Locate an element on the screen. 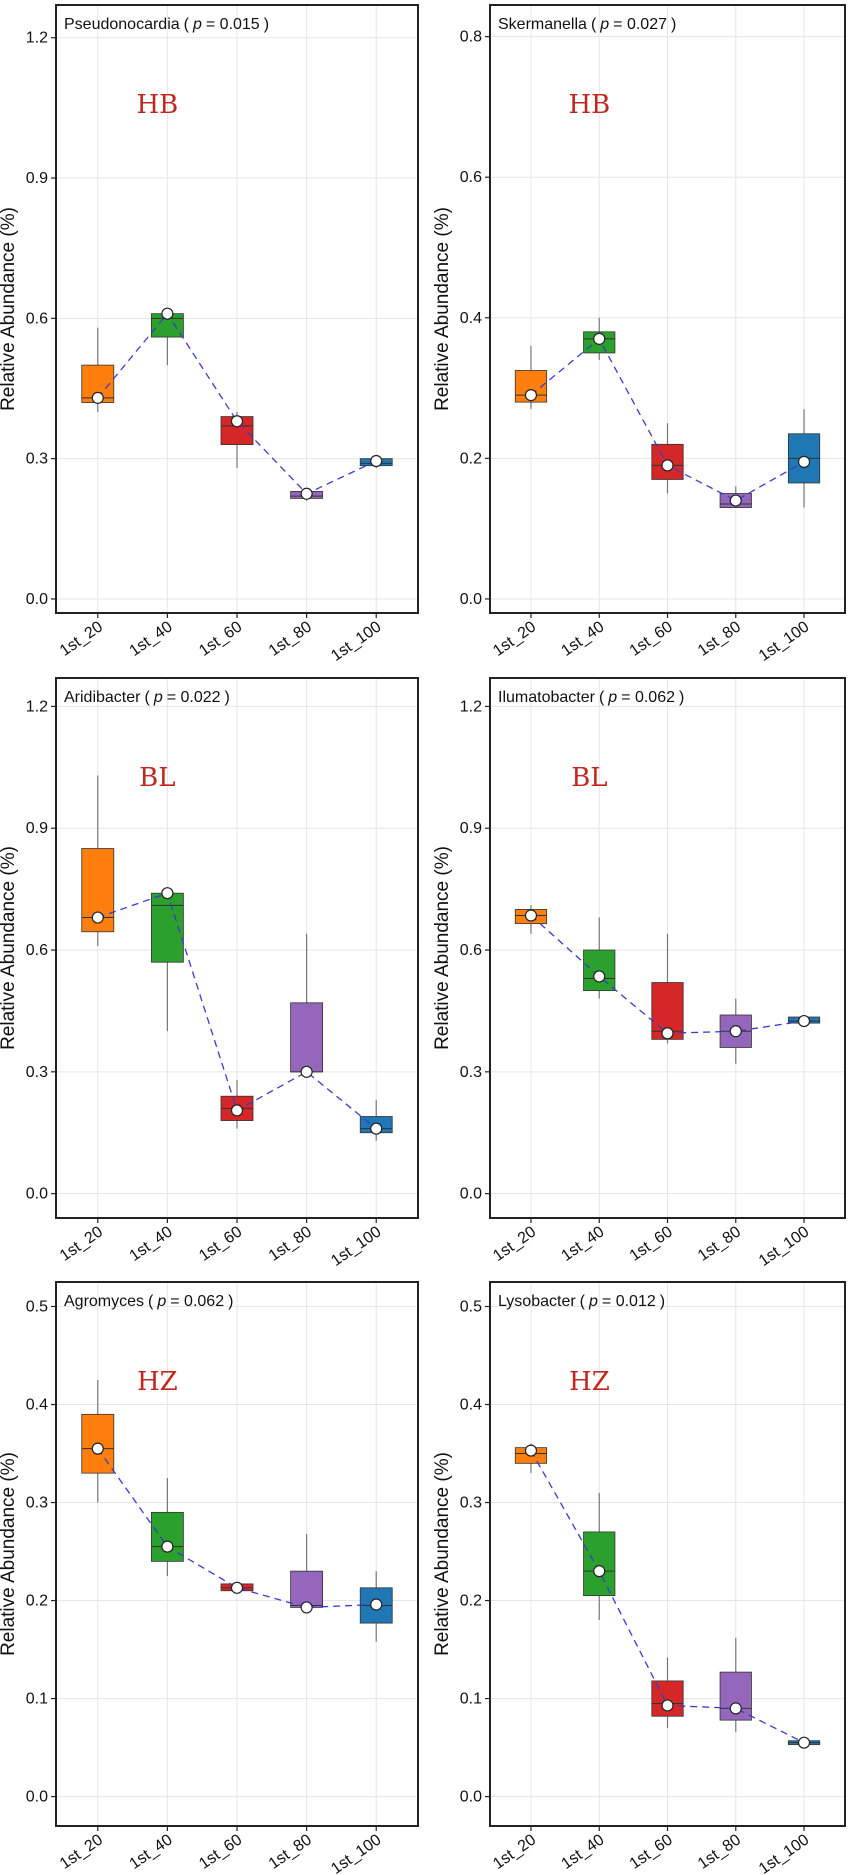 This screenshot has height=1875, width=851. panel-title: Aridibacter(p = 0.022) is located at coordinates (147, 697).